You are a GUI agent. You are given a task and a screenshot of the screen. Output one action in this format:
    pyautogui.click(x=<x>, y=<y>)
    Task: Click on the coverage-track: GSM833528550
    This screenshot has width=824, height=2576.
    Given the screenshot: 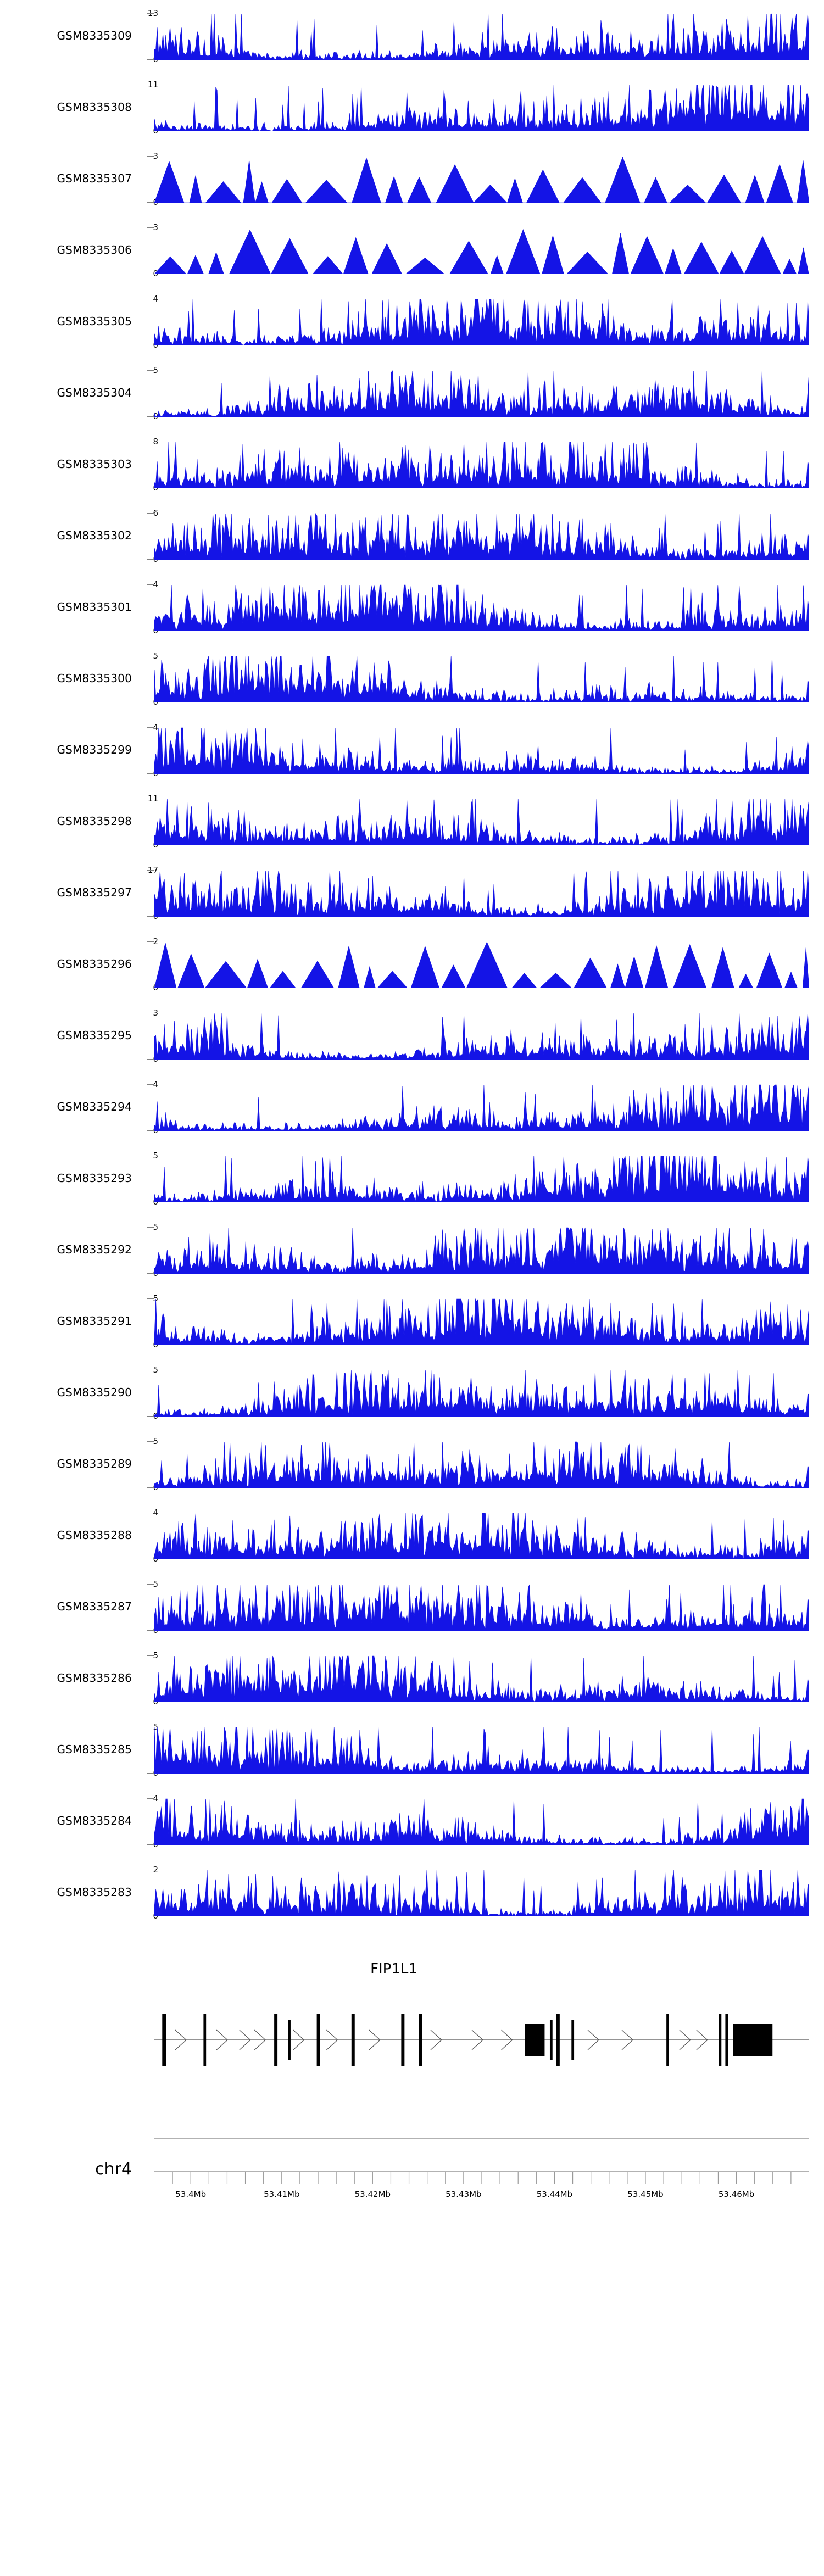 What is the action you would take?
    pyautogui.click(x=412, y=1749)
    